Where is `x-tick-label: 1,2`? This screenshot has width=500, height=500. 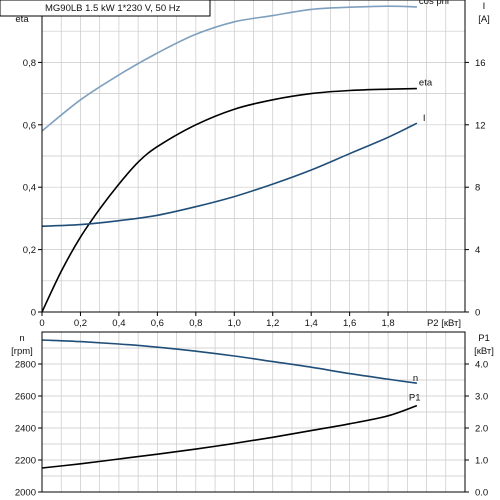
x-tick-label: 1,2 is located at coordinates (272, 323).